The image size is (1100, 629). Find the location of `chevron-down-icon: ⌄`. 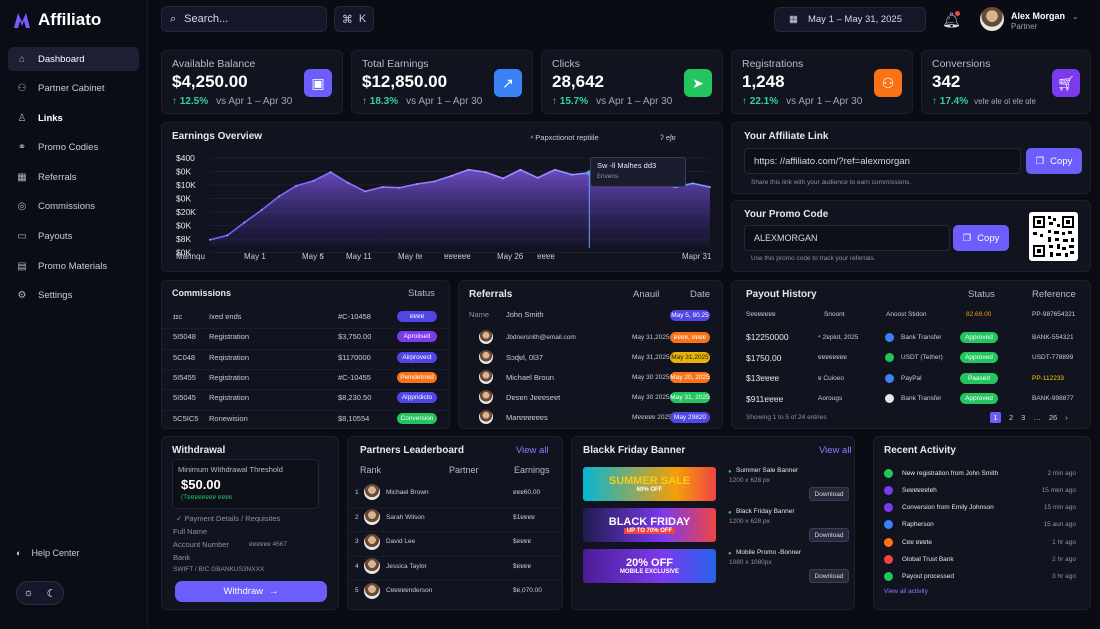

chevron-down-icon: ⌄ is located at coordinates (1075, 16).